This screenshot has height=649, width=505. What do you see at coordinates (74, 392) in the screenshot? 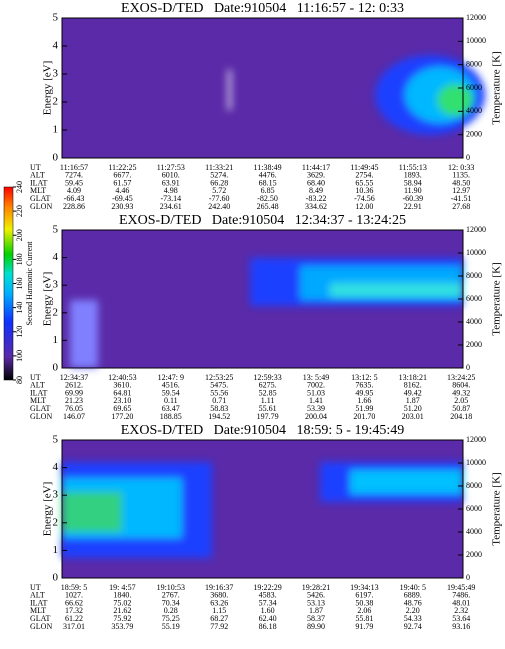
I see `ephemeris-cell: 69.99` at bounding box center [74, 392].